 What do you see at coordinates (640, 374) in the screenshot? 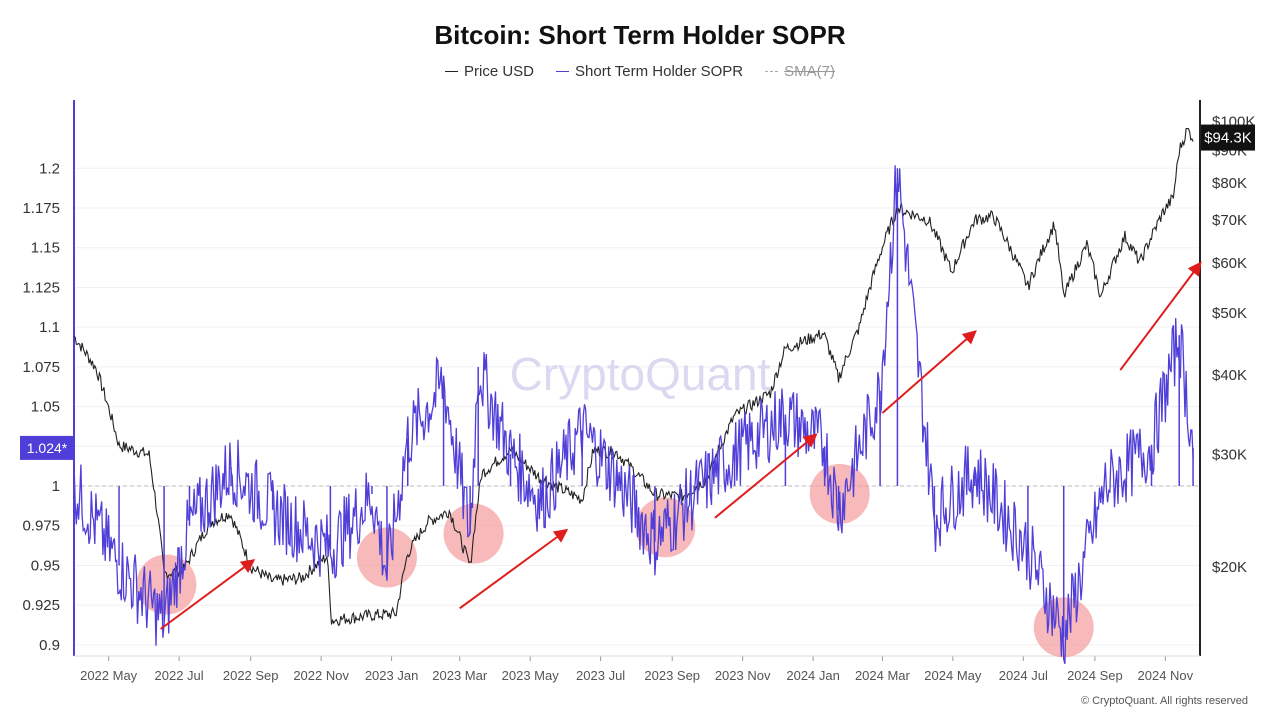
I see `watermark-text: CryptoQuant` at bounding box center [640, 374].